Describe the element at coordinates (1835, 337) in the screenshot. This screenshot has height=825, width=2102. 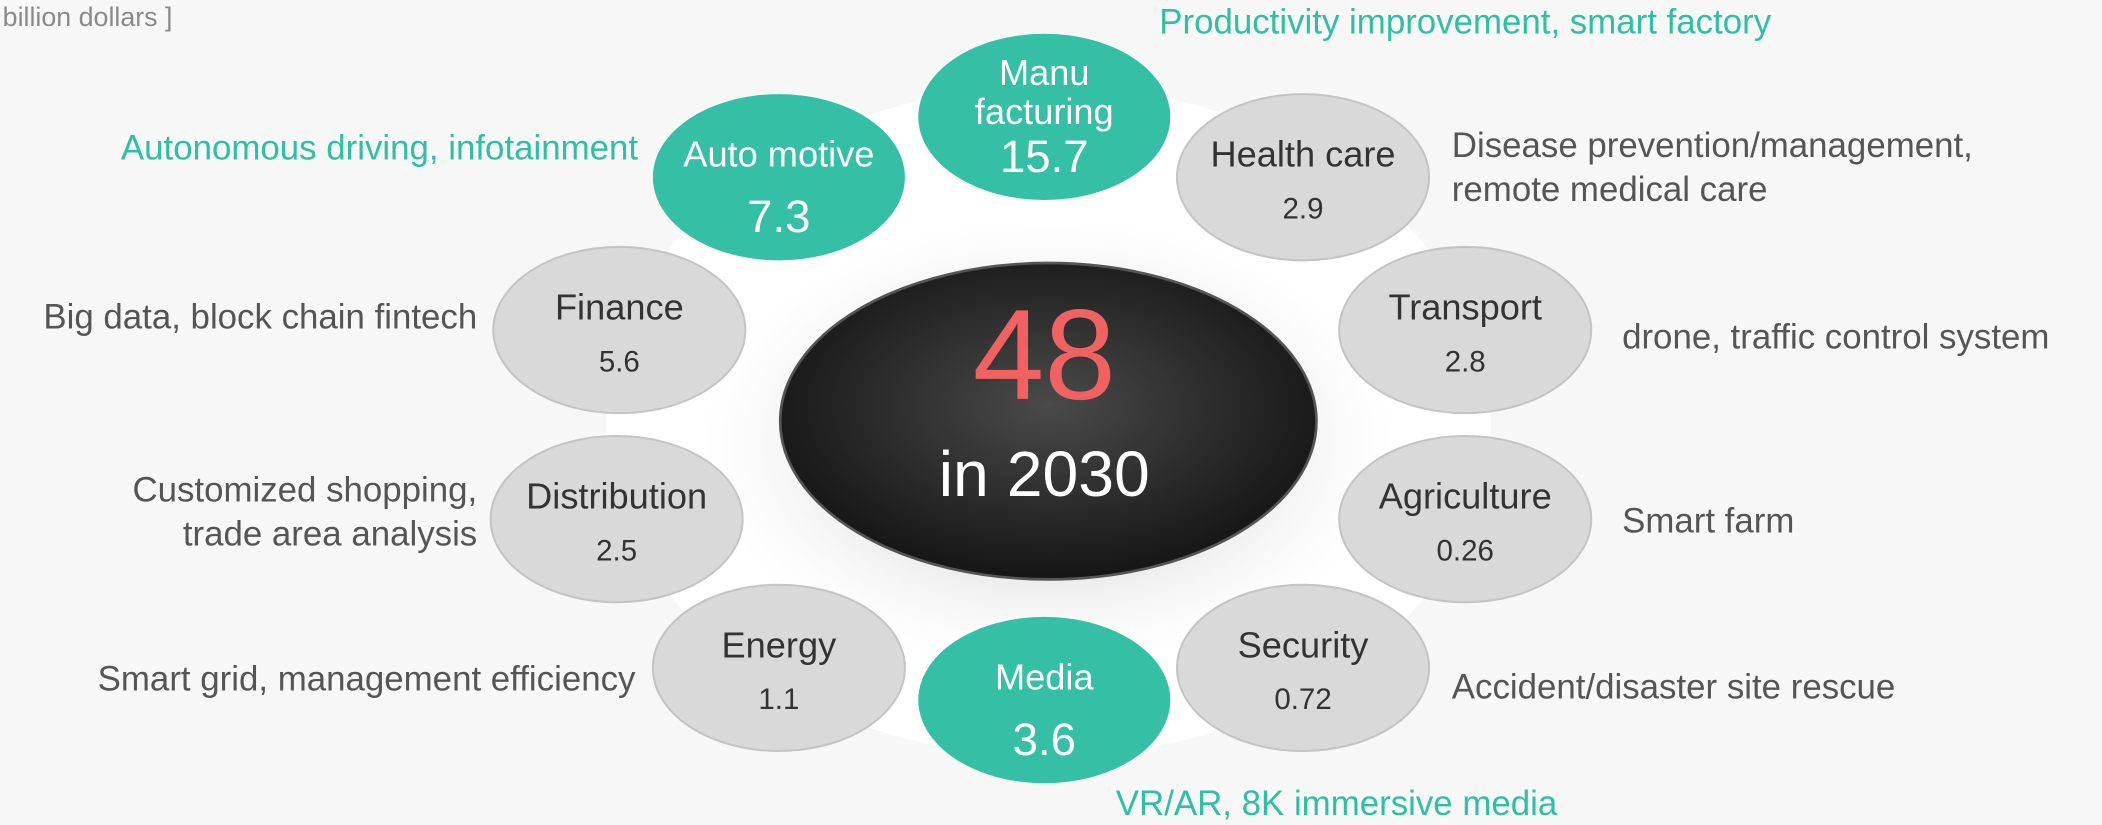
I see `node-description: drone, traffic control system` at that location.